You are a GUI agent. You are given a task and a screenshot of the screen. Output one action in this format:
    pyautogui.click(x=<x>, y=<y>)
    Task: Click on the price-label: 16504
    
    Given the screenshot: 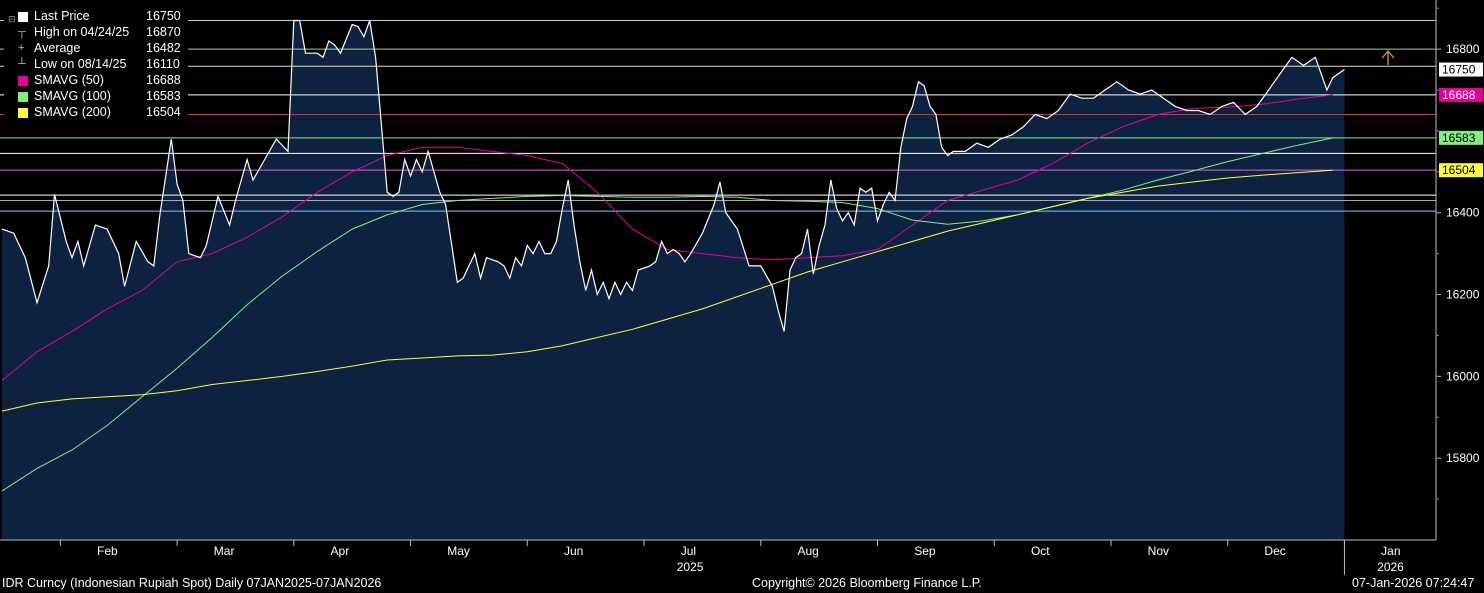 What is the action you would take?
    pyautogui.click(x=1459, y=170)
    